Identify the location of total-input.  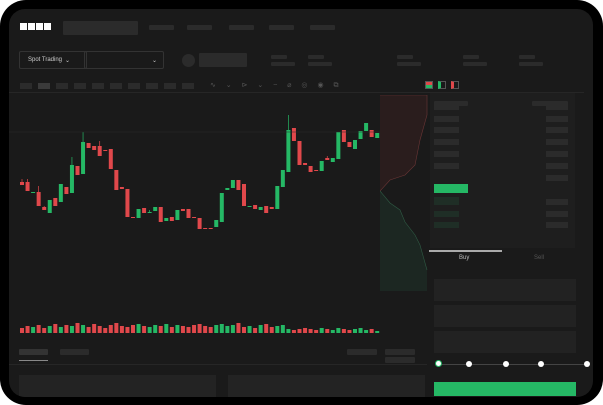
(505, 342).